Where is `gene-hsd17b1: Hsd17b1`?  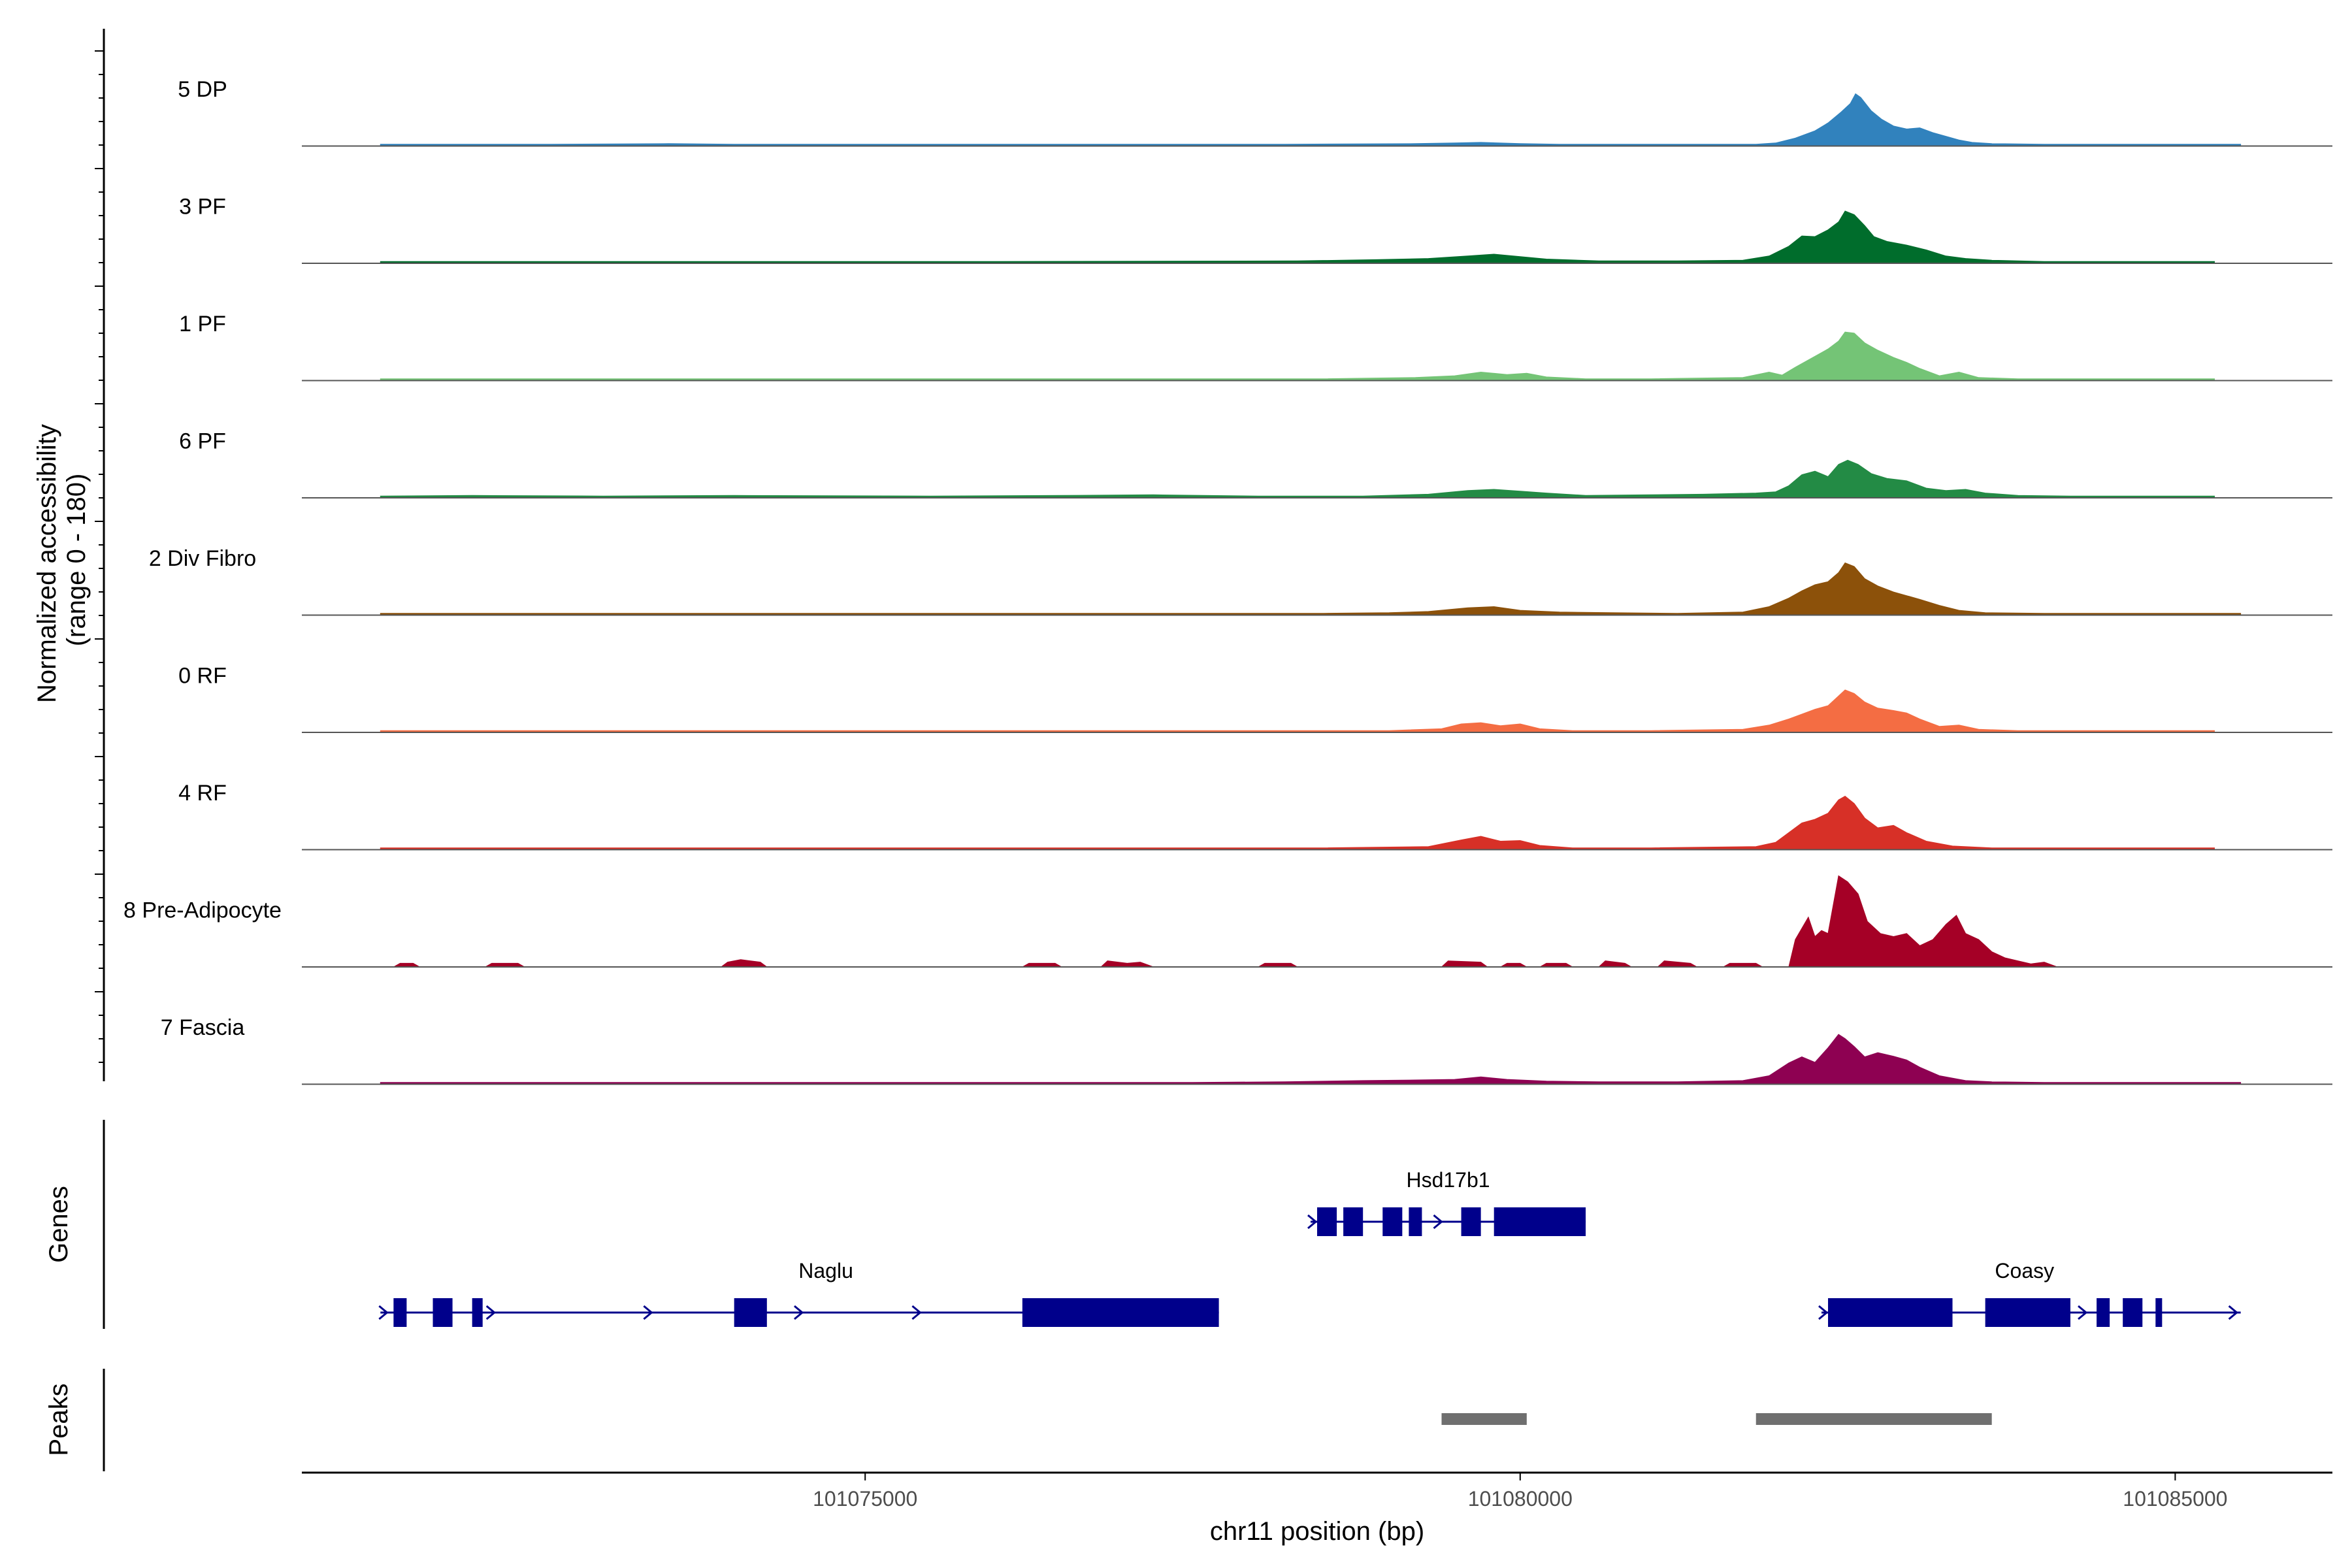
gene-hsd17b1: Hsd17b1 is located at coordinates (1446, 1202).